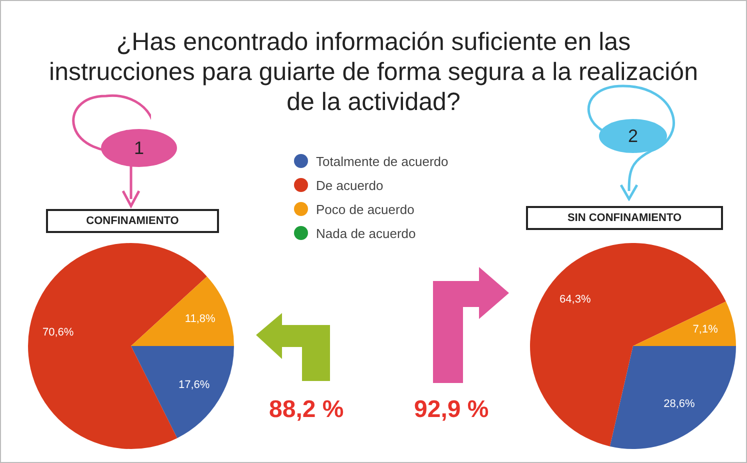 Image resolution: width=747 pixels, height=463 pixels. What do you see at coordinates (679, 404) in the screenshot?
I see `data-label: 28,6%` at bounding box center [679, 404].